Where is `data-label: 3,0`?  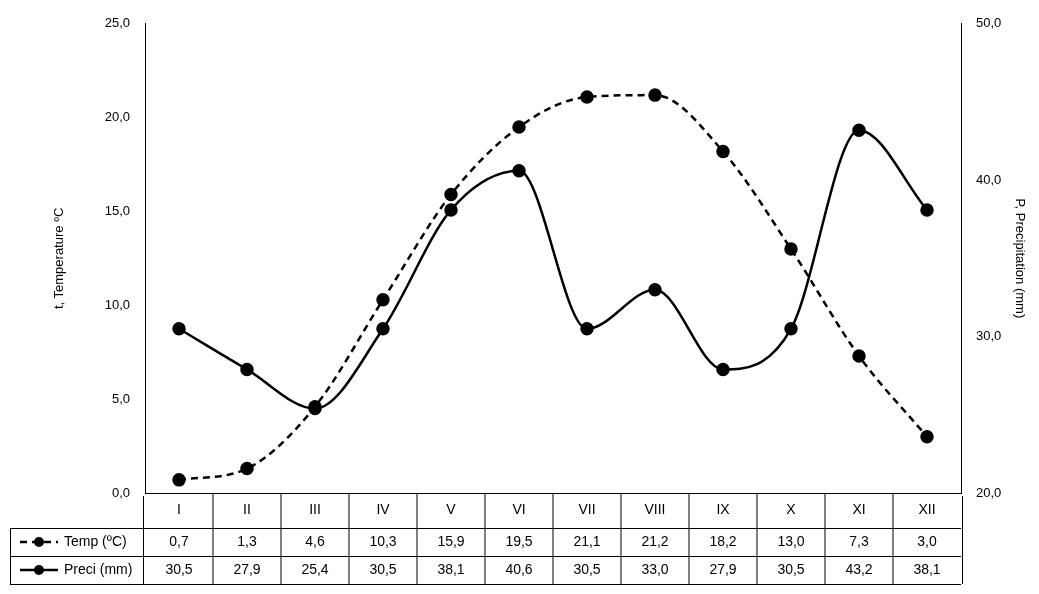
data-label: 3,0 is located at coordinates (927, 540).